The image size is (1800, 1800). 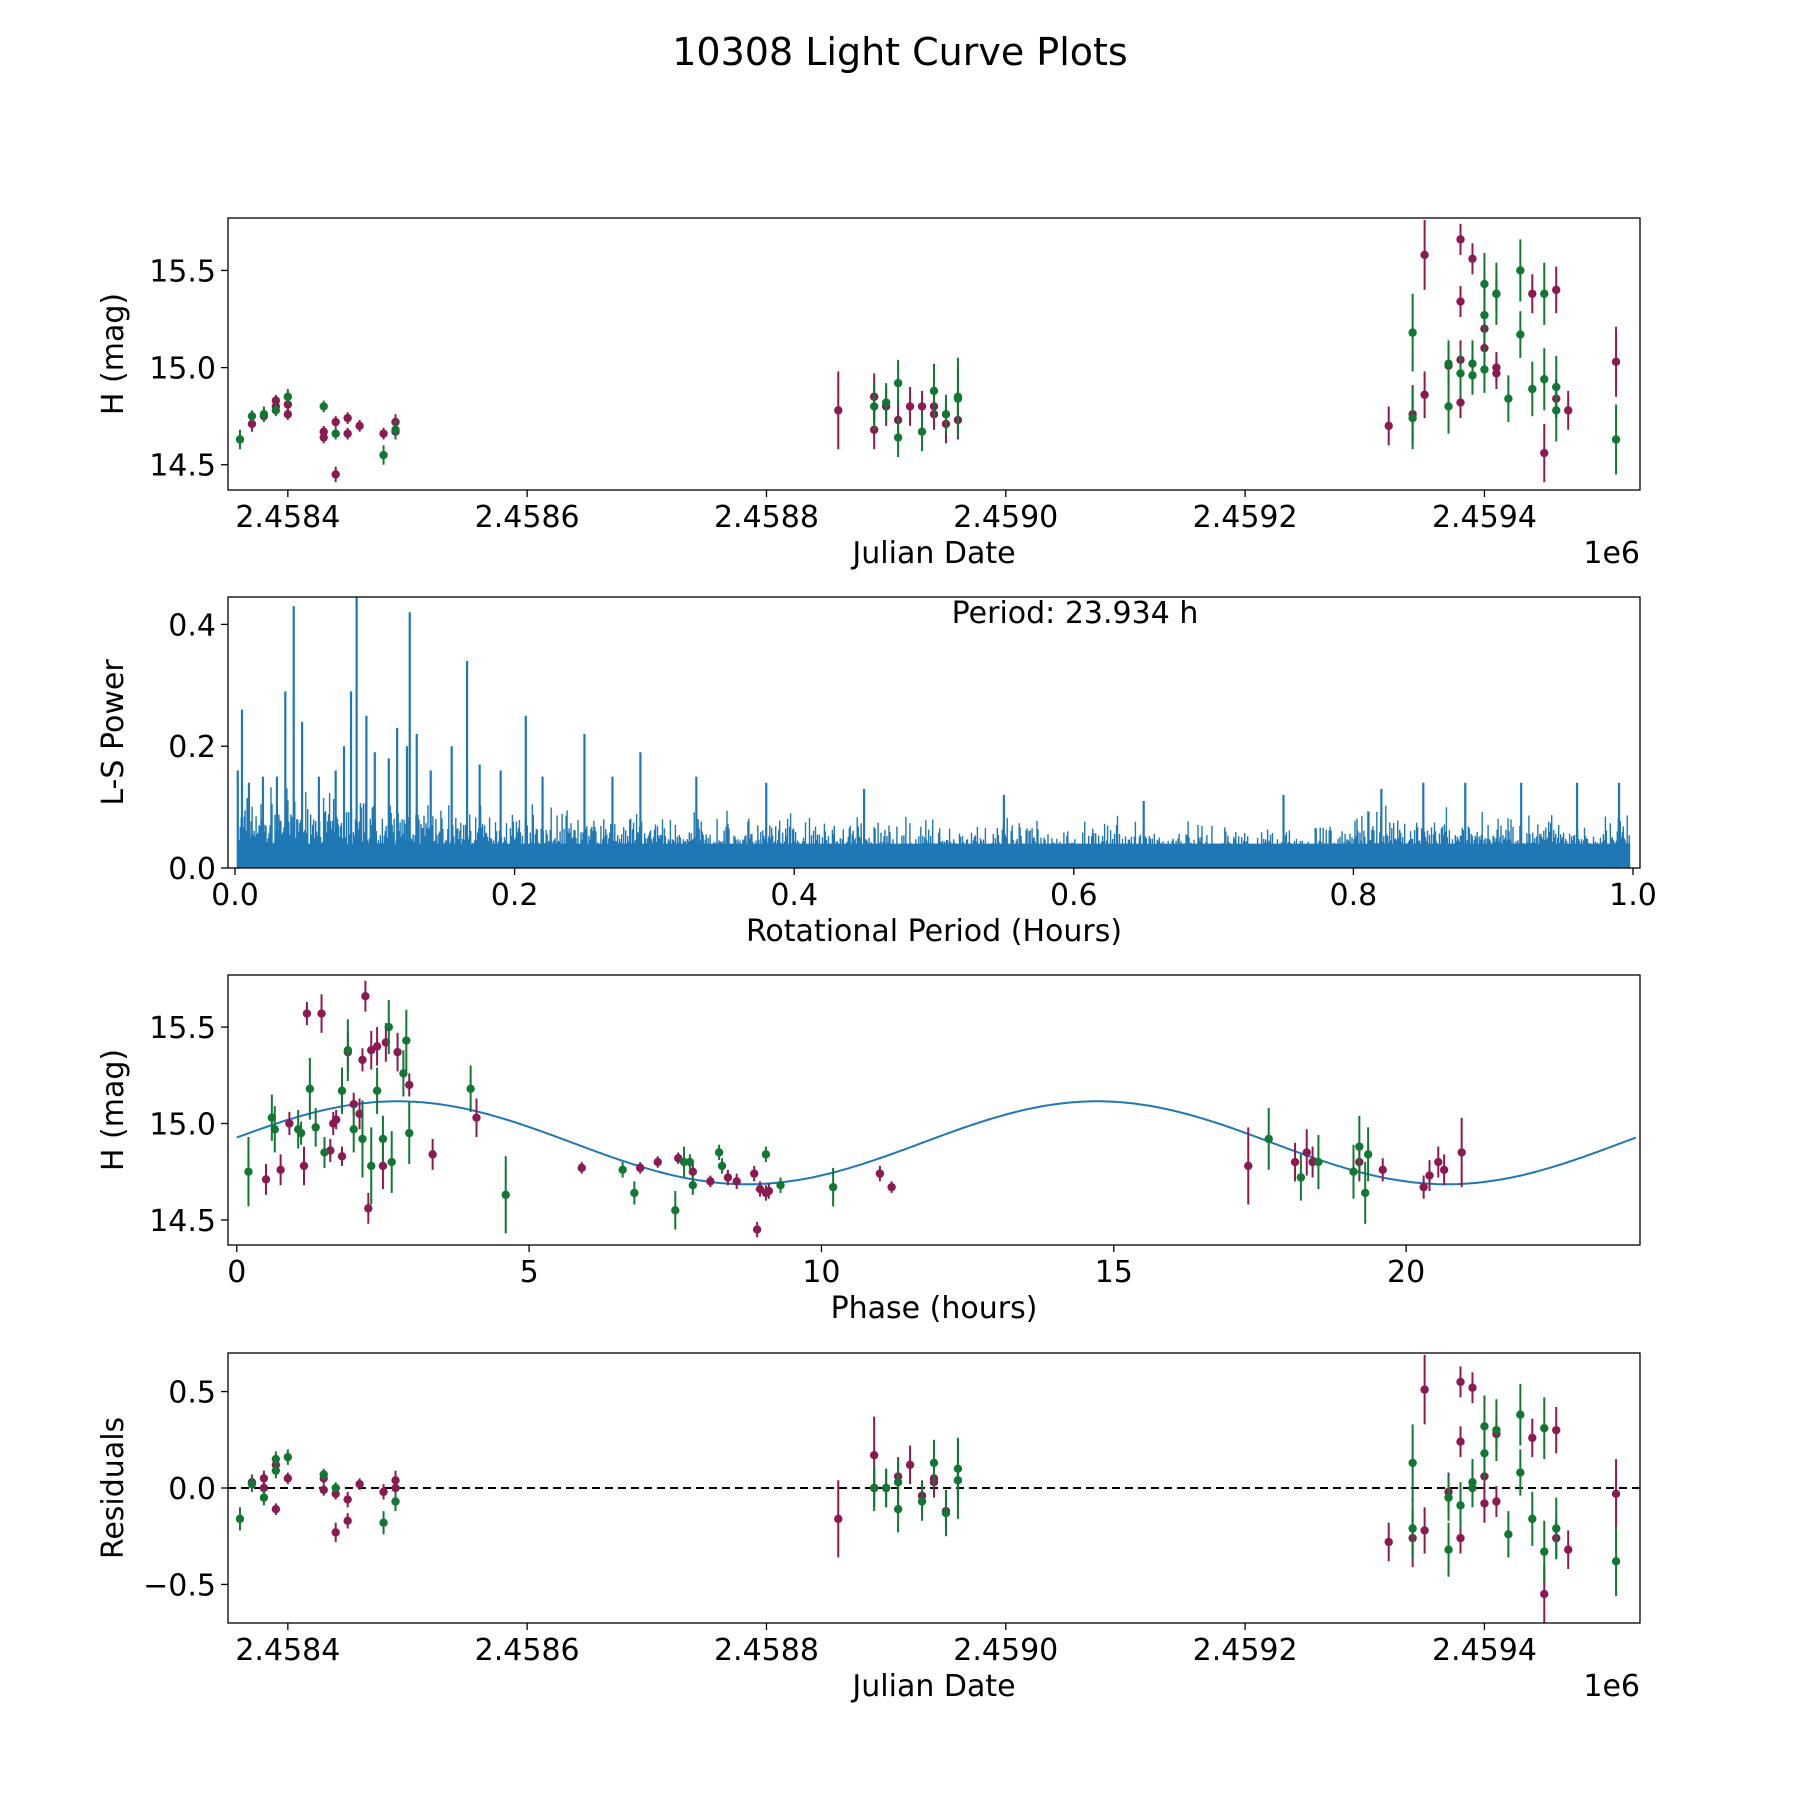 What do you see at coordinates (899, 52) in the screenshot?
I see `figure-title: 10308 Light Curve Plots` at bounding box center [899, 52].